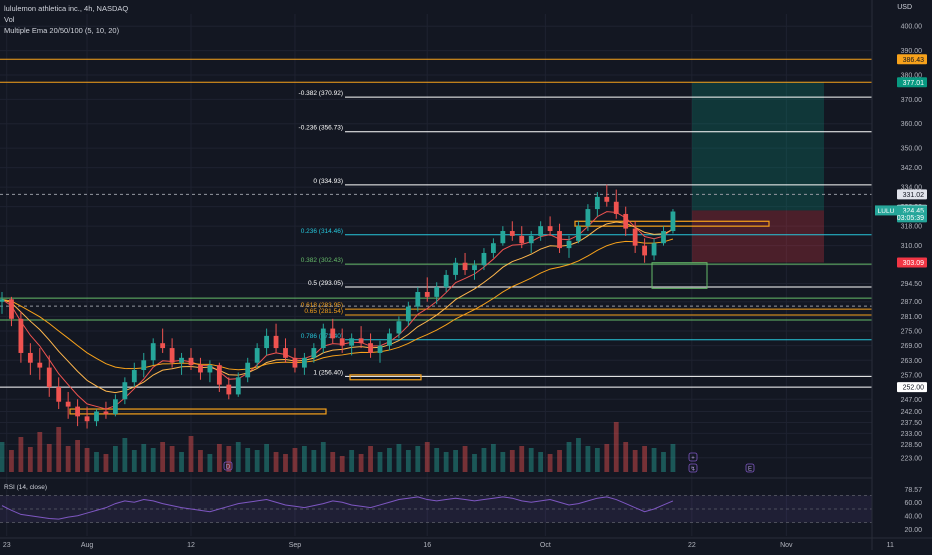 The image size is (932, 555). I want to click on price-axis, so click(902, 275).